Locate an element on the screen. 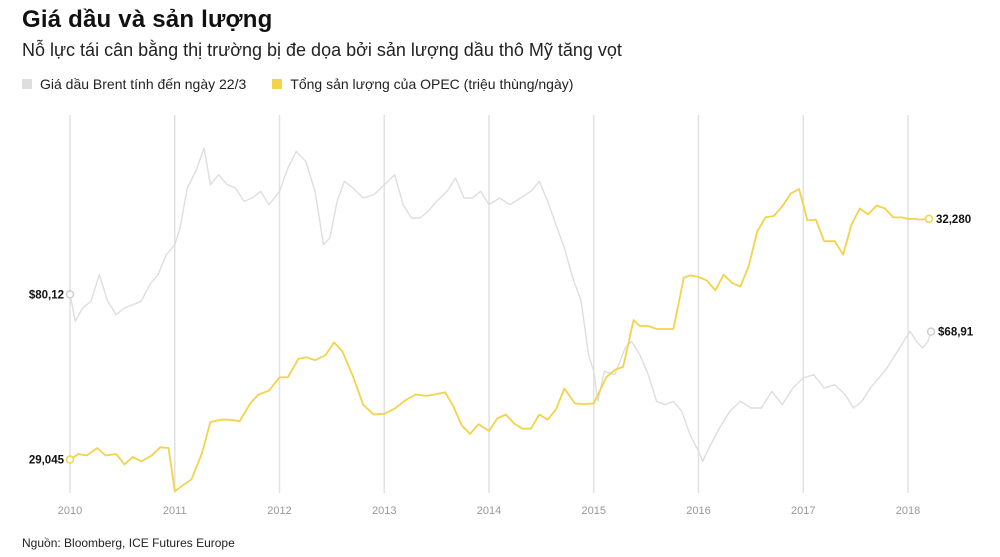 This screenshot has height=557, width=1000. legend-swatch-opec is located at coordinates (277, 84).